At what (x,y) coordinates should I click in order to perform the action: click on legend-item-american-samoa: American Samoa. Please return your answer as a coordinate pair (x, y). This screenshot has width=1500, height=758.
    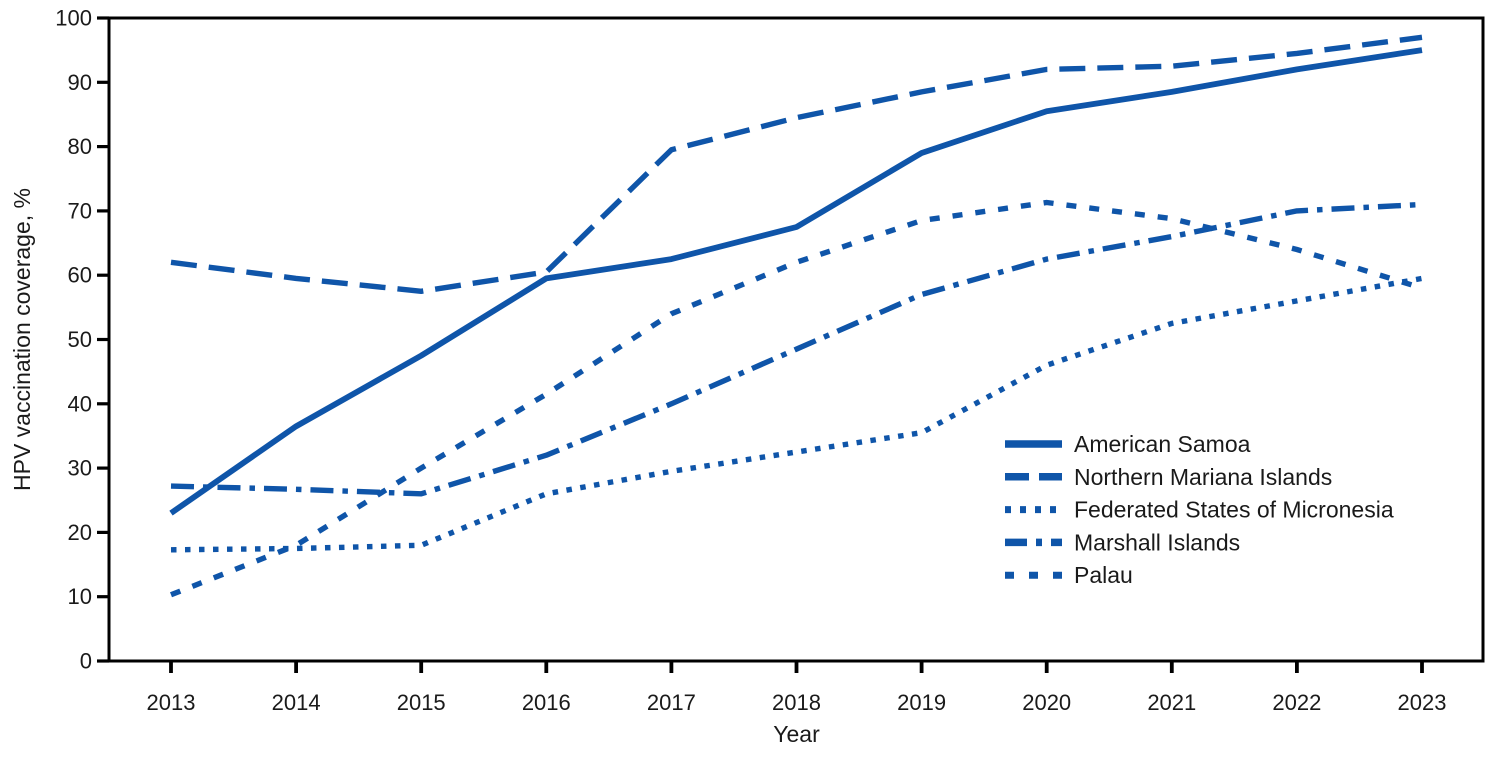
    Looking at the image, I should click on (1128, 444).